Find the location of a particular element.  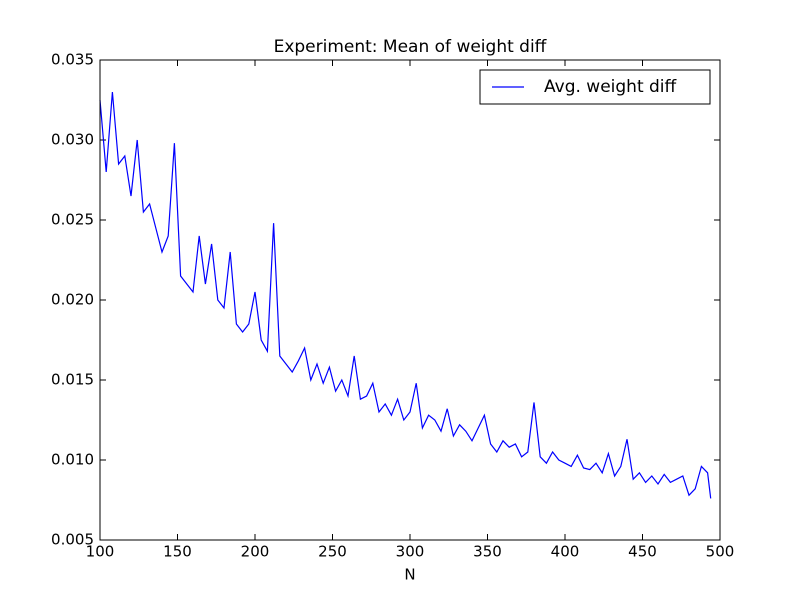

y-tick-label: 0.035 is located at coordinates (72, 60).